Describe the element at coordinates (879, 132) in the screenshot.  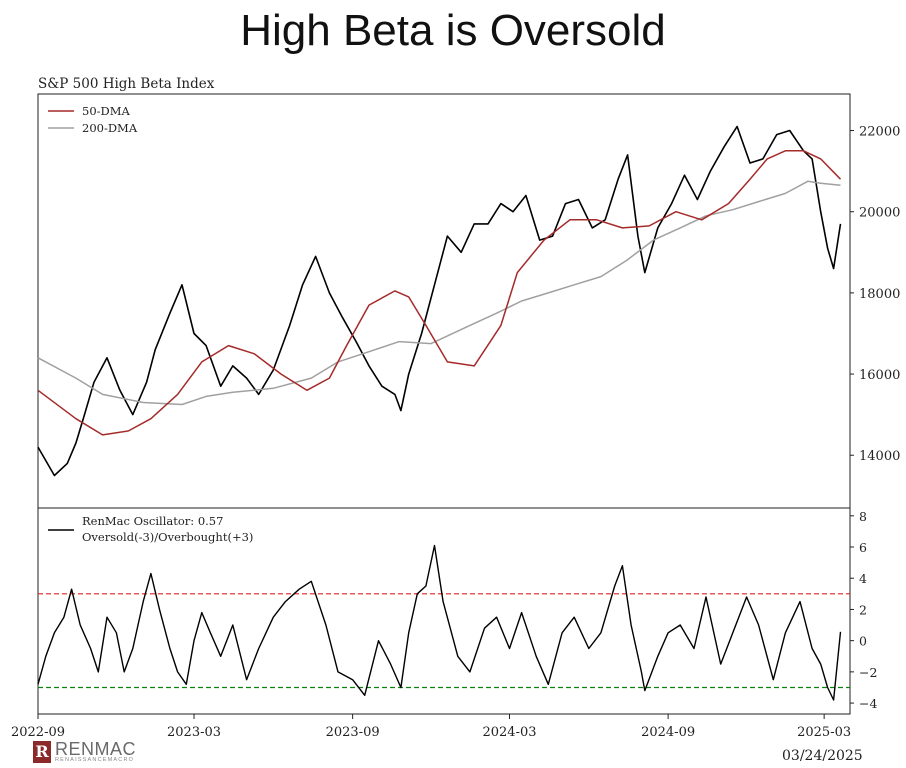
I see `y-tick-label: 22000` at that location.